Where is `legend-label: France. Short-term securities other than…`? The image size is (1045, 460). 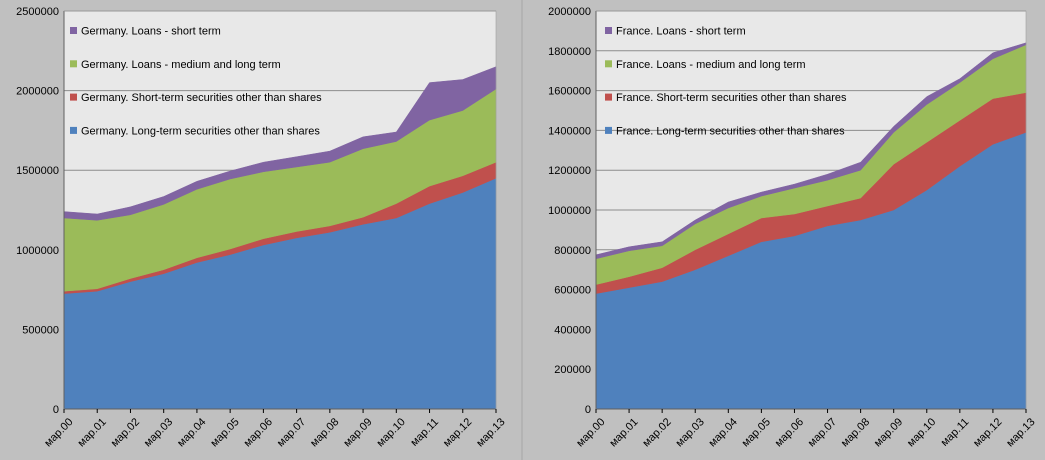
legend-label: France. Short-term securities other than… is located at coordinates (731, 98).